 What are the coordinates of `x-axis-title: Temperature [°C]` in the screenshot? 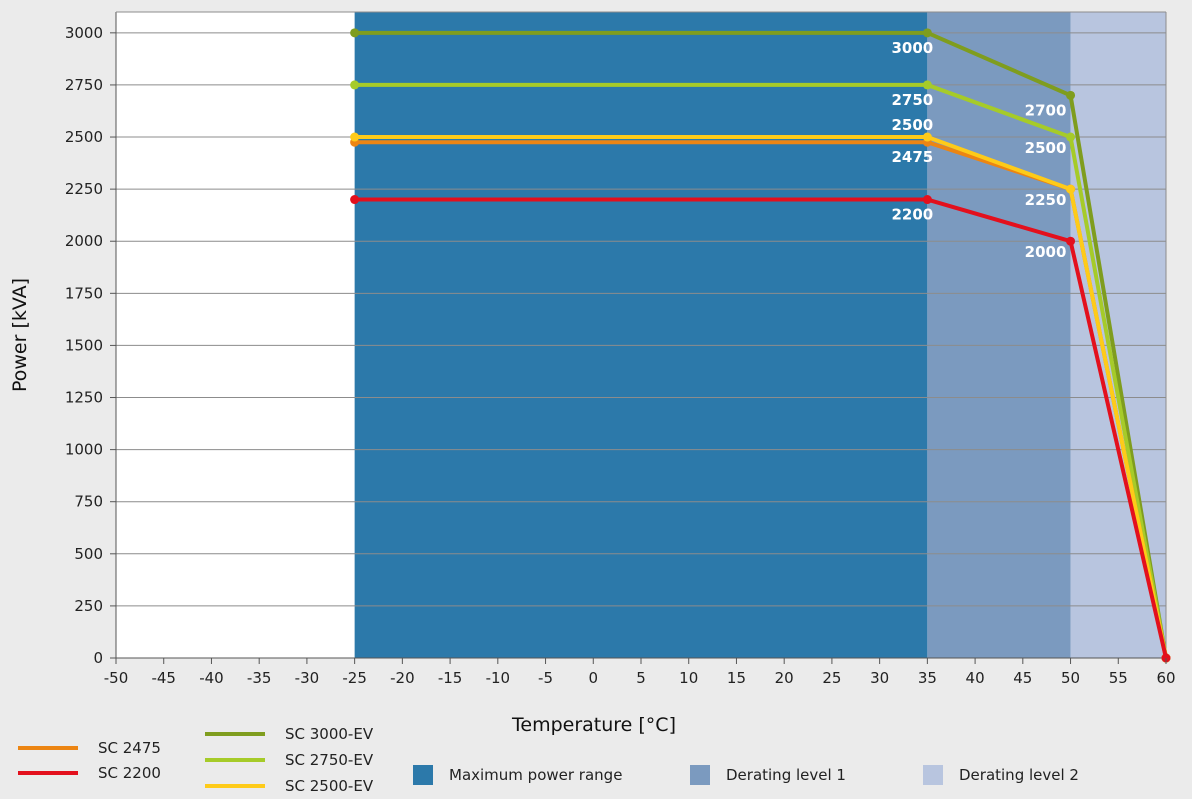 It's located at (593, 725).